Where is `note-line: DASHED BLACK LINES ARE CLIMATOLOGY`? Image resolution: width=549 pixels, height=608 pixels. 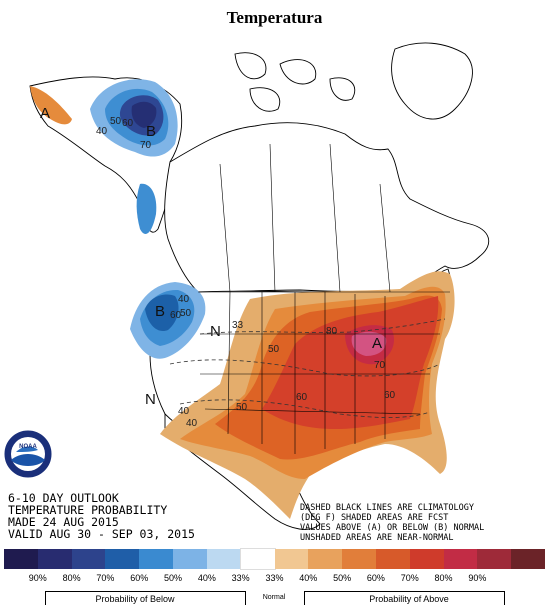
note-line: DASHED BLACK LINES ARE CLIMATOLOGY is located at coordinates (387, 508).